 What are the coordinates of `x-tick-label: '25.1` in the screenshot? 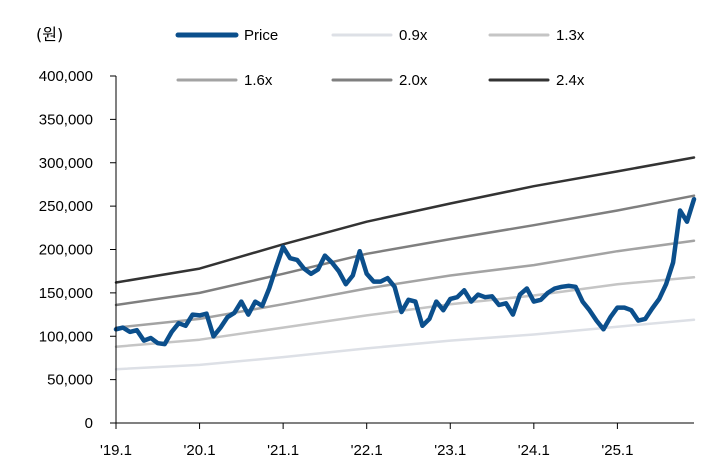 It's located at (617, 450).